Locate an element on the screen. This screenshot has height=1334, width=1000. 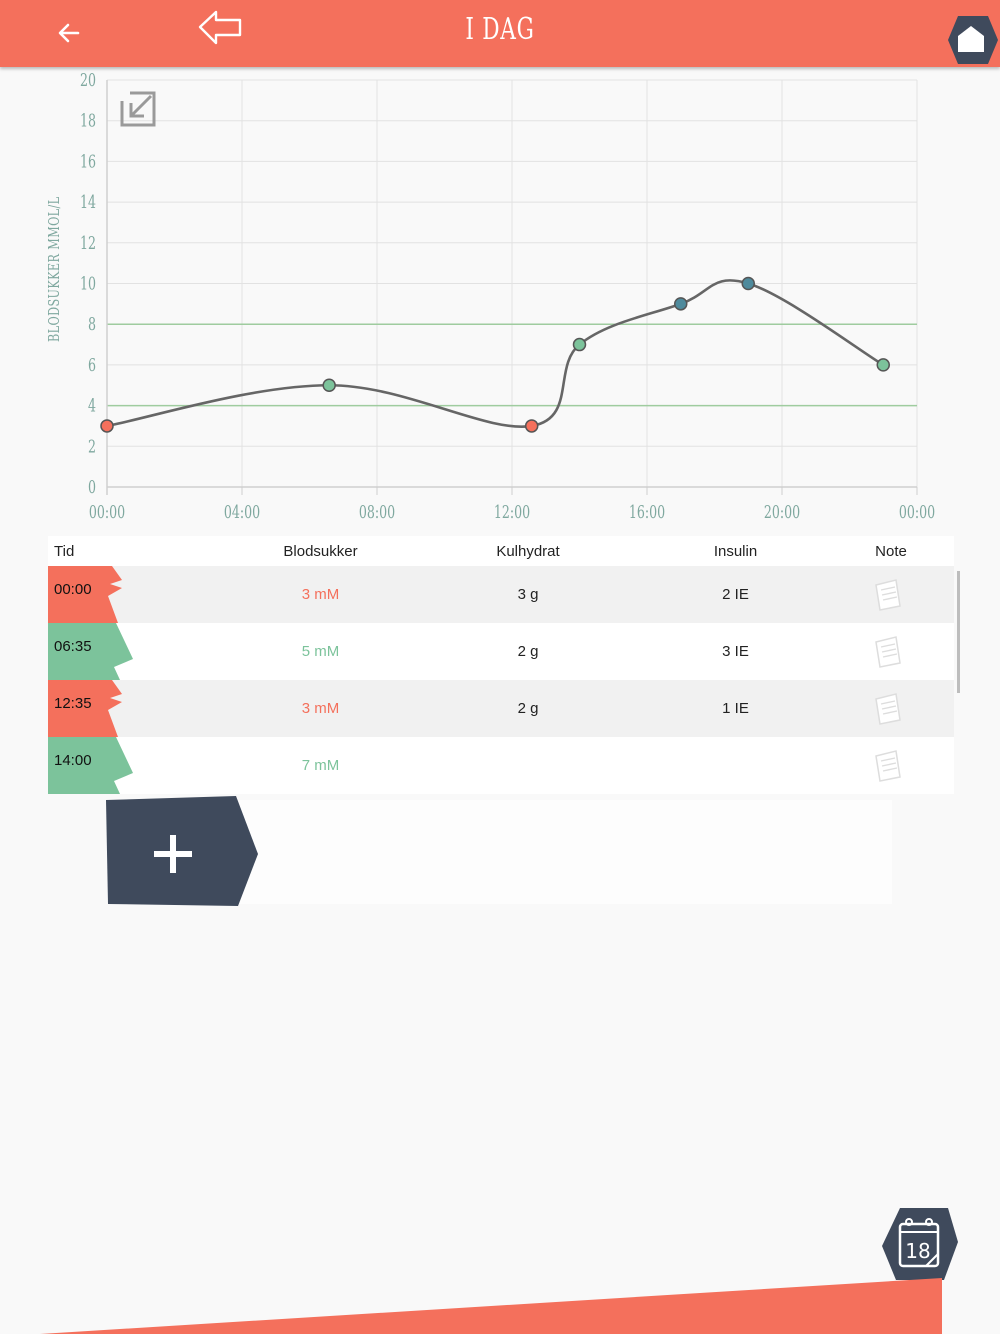
row-insulin: 2 IE is located at coordinates (735, 594).